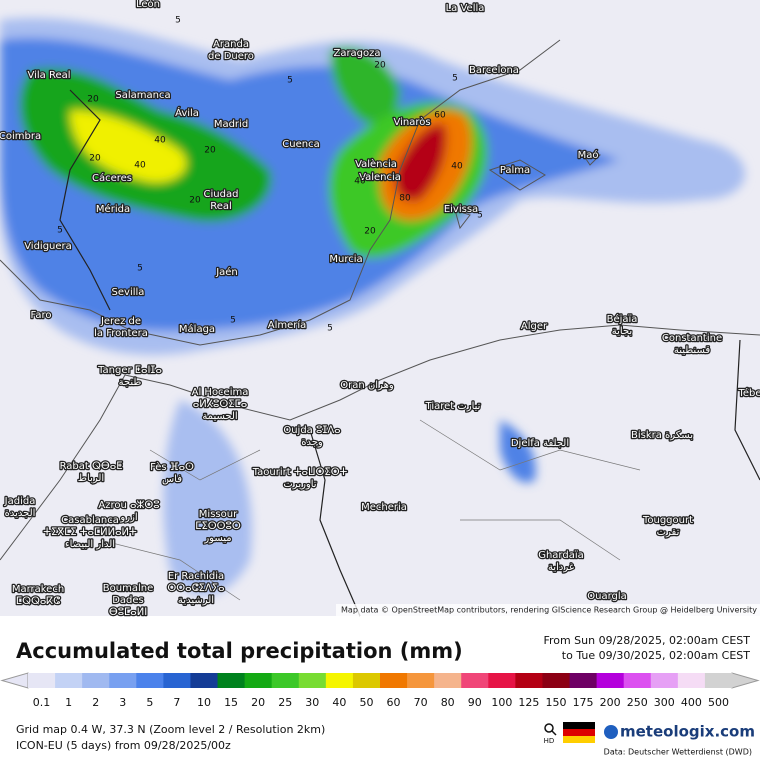  What do you see at coordinates (549, 741) in the screenshot?
I see `hd-label: HD` at bounding box center [549, 741].